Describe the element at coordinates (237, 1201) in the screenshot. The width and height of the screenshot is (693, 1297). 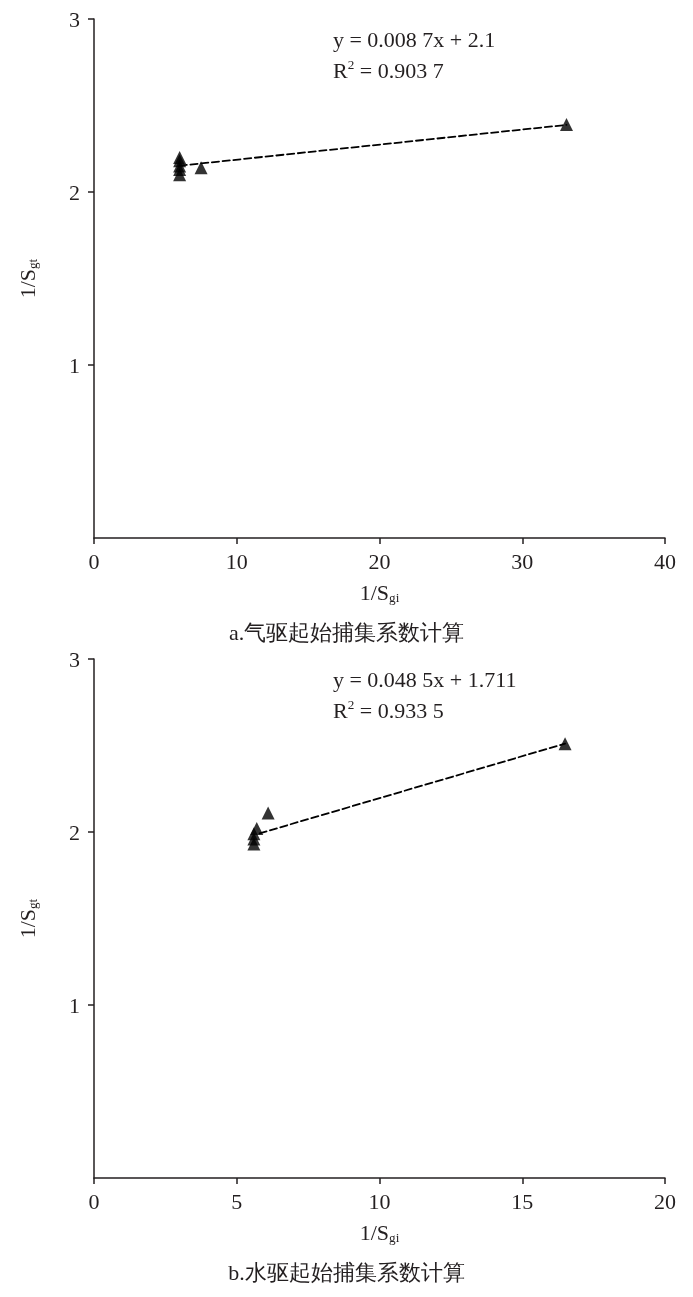
I see `x-tick-label: 5` at that location.